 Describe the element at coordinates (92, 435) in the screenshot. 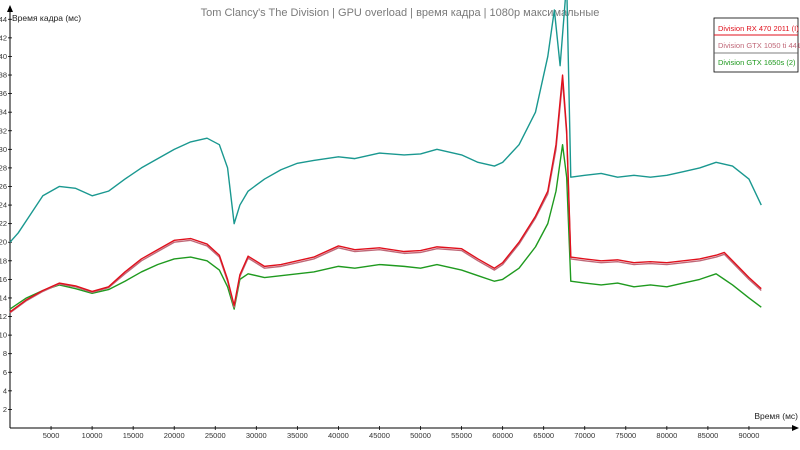

I see `x-tick-label: 10000` at that location.